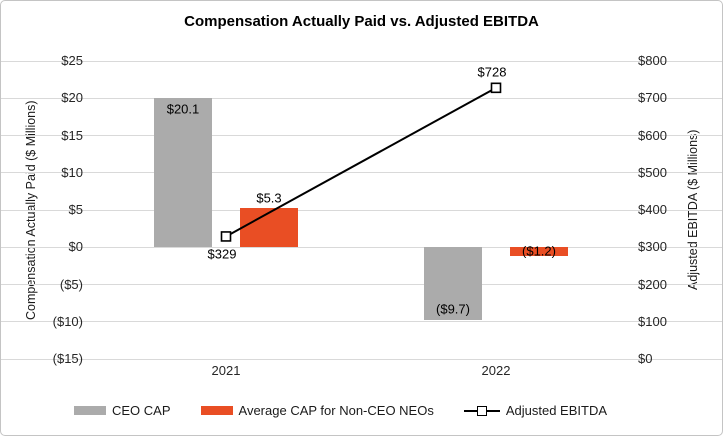  I want to click on y-tick-right: $600, so click(652, 135).